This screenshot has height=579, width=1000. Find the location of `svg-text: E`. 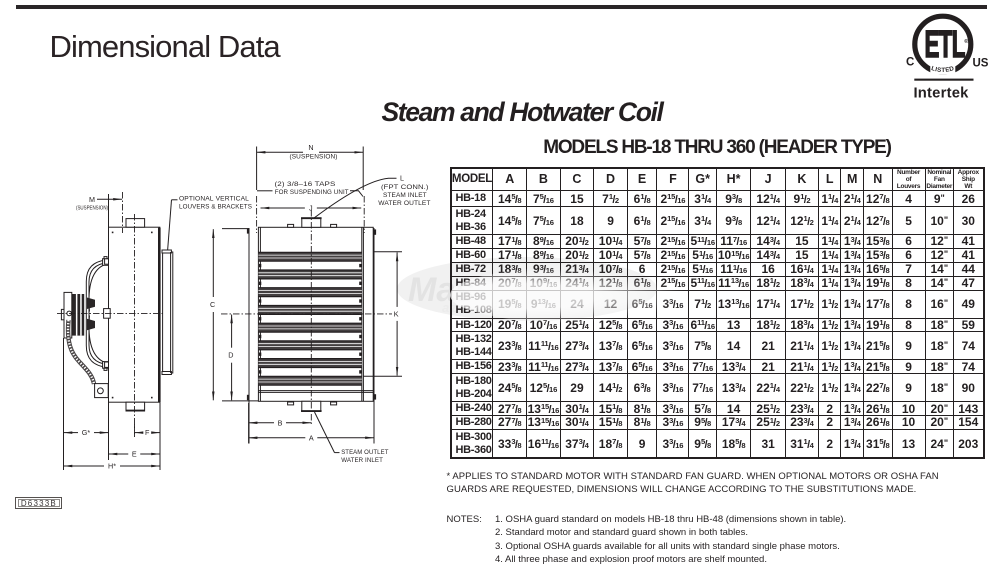

svg-text: E is located at coordinates (134, 454).